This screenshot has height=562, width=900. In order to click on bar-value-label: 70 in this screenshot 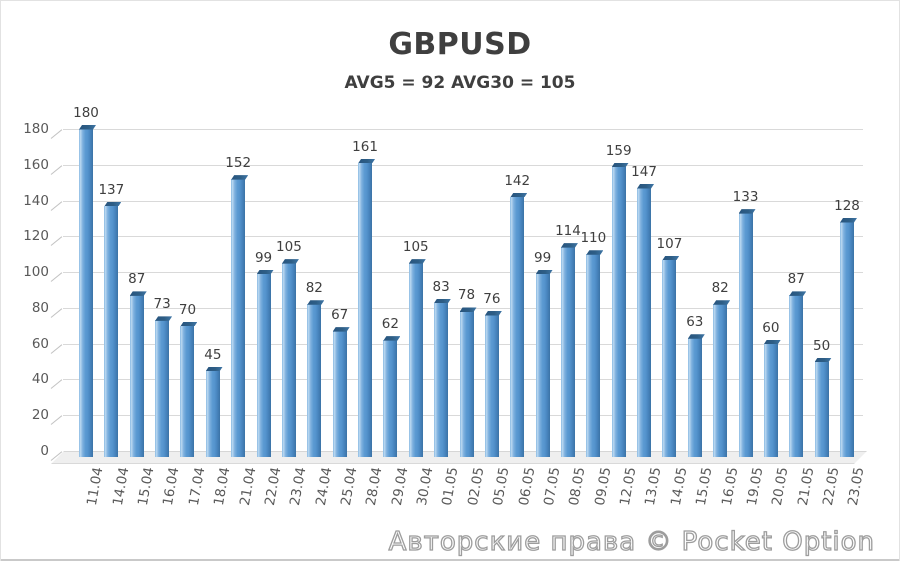, I will do `click(187, 309)`.